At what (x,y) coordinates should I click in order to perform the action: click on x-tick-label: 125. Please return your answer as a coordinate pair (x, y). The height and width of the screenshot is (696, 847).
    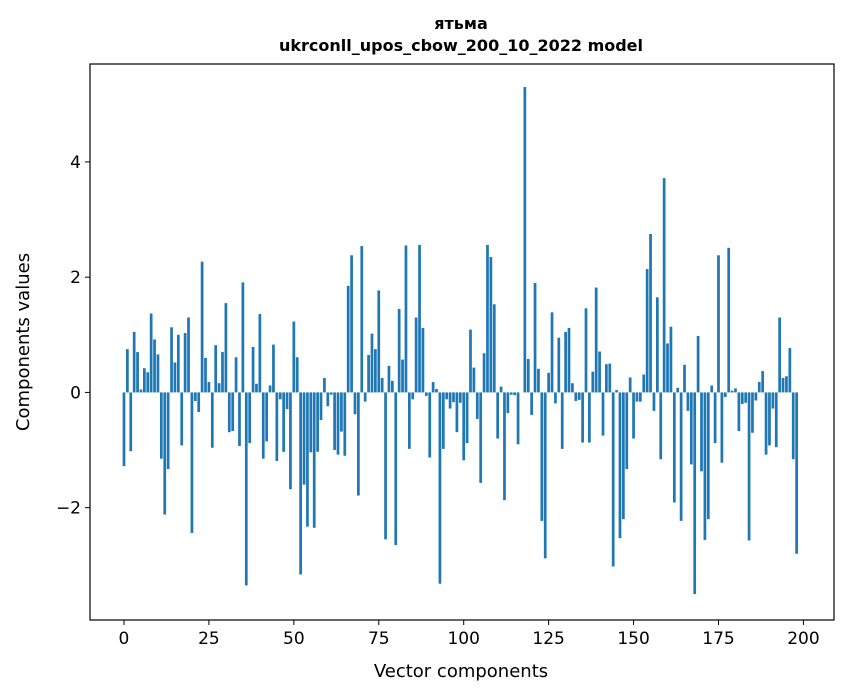
    Looking at the image, I should click on (548, 639).